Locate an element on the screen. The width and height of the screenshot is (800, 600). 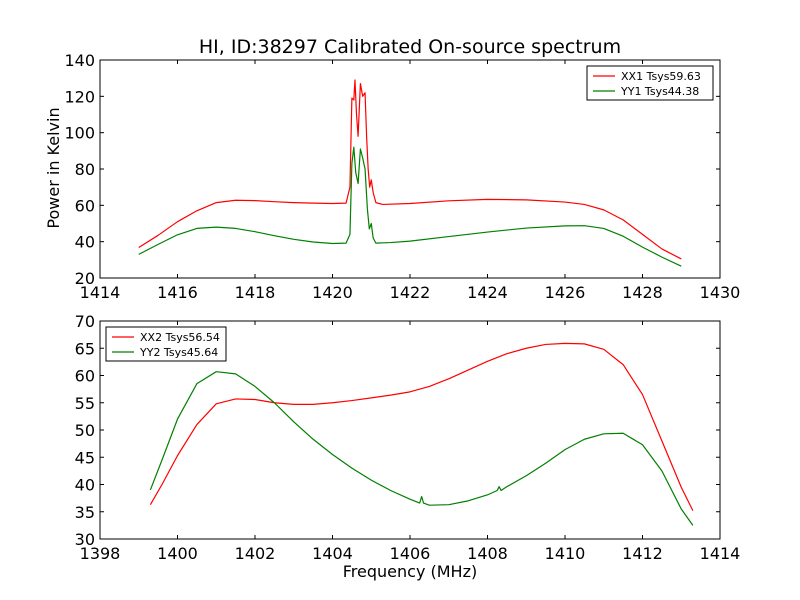
bottom-legend-label-2: YY2 Tsys45.64 is located at coordinates (178, 352).